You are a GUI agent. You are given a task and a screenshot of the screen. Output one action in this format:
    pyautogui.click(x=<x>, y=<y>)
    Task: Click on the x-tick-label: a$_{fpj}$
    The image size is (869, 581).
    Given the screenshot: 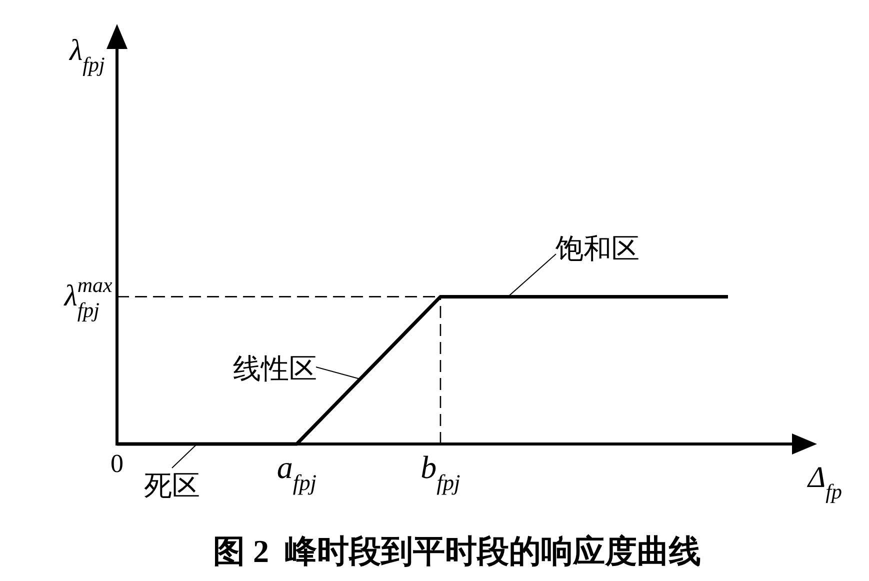 What is the action you would take?
    pyautogui.click(x=296, y=472)
    